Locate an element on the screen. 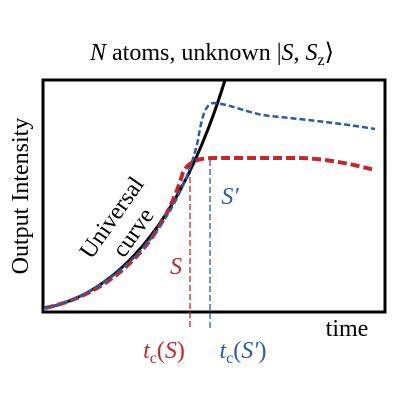 The width and height of the screenshot is (400, 400). title-part: atoms, unknown | is located at coordinates (193, 53).